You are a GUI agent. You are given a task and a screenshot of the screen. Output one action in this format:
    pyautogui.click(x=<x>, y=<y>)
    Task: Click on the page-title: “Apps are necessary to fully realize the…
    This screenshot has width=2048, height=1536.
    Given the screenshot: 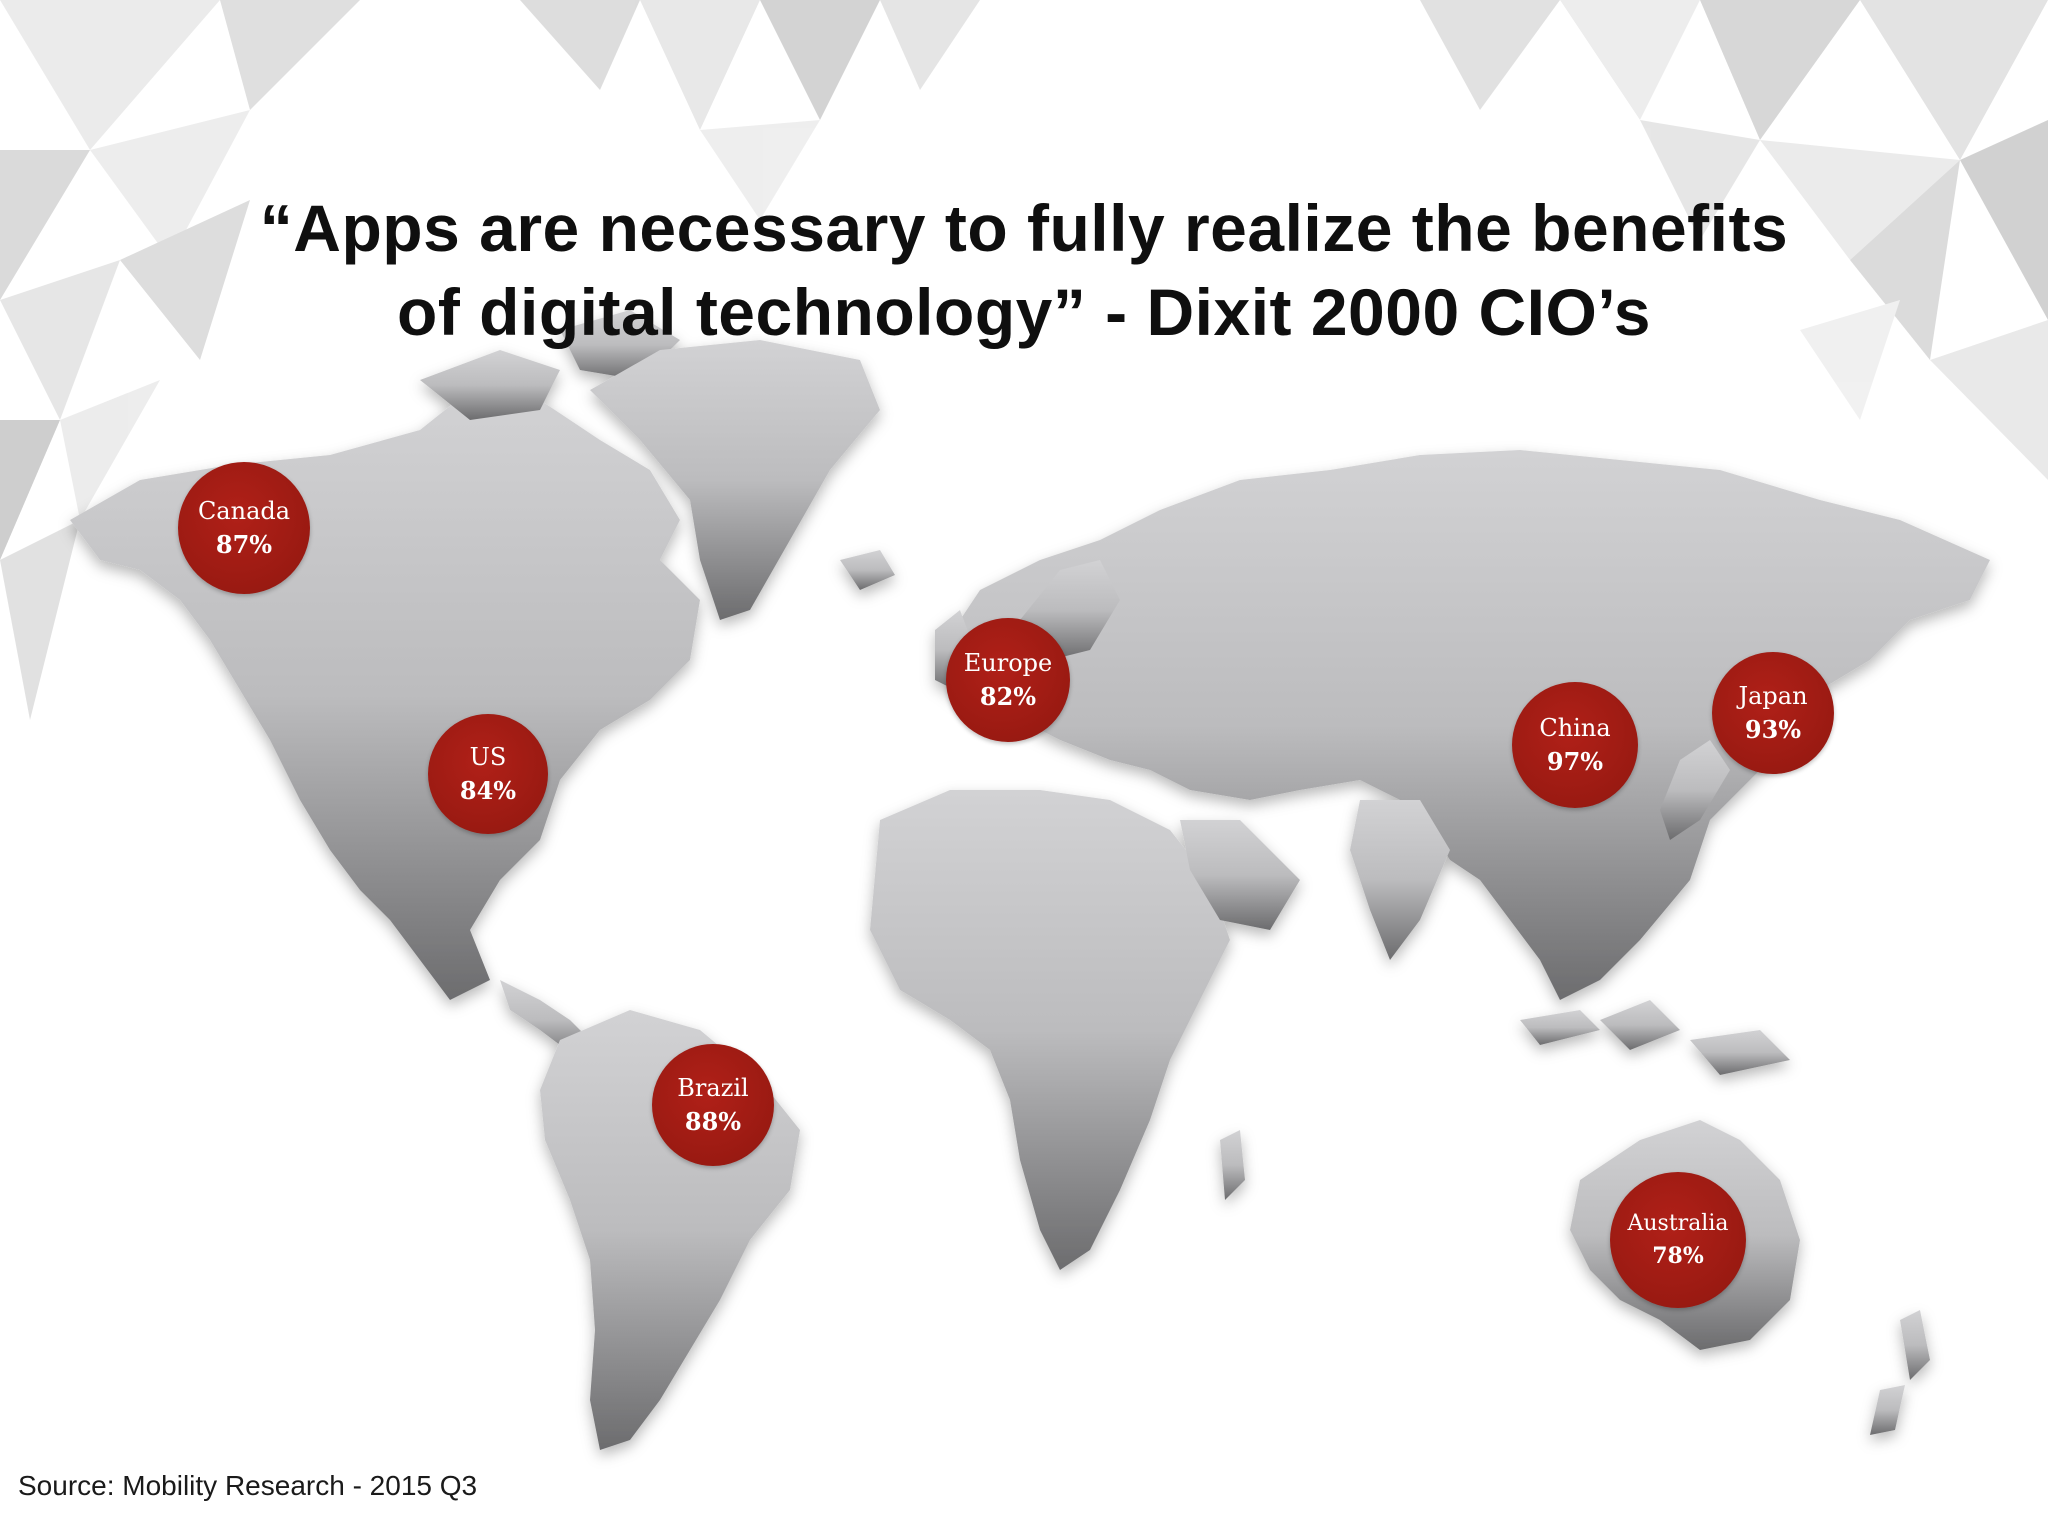 What is the action you would take?
    pyautogui.click(x=1024, y=270)
    